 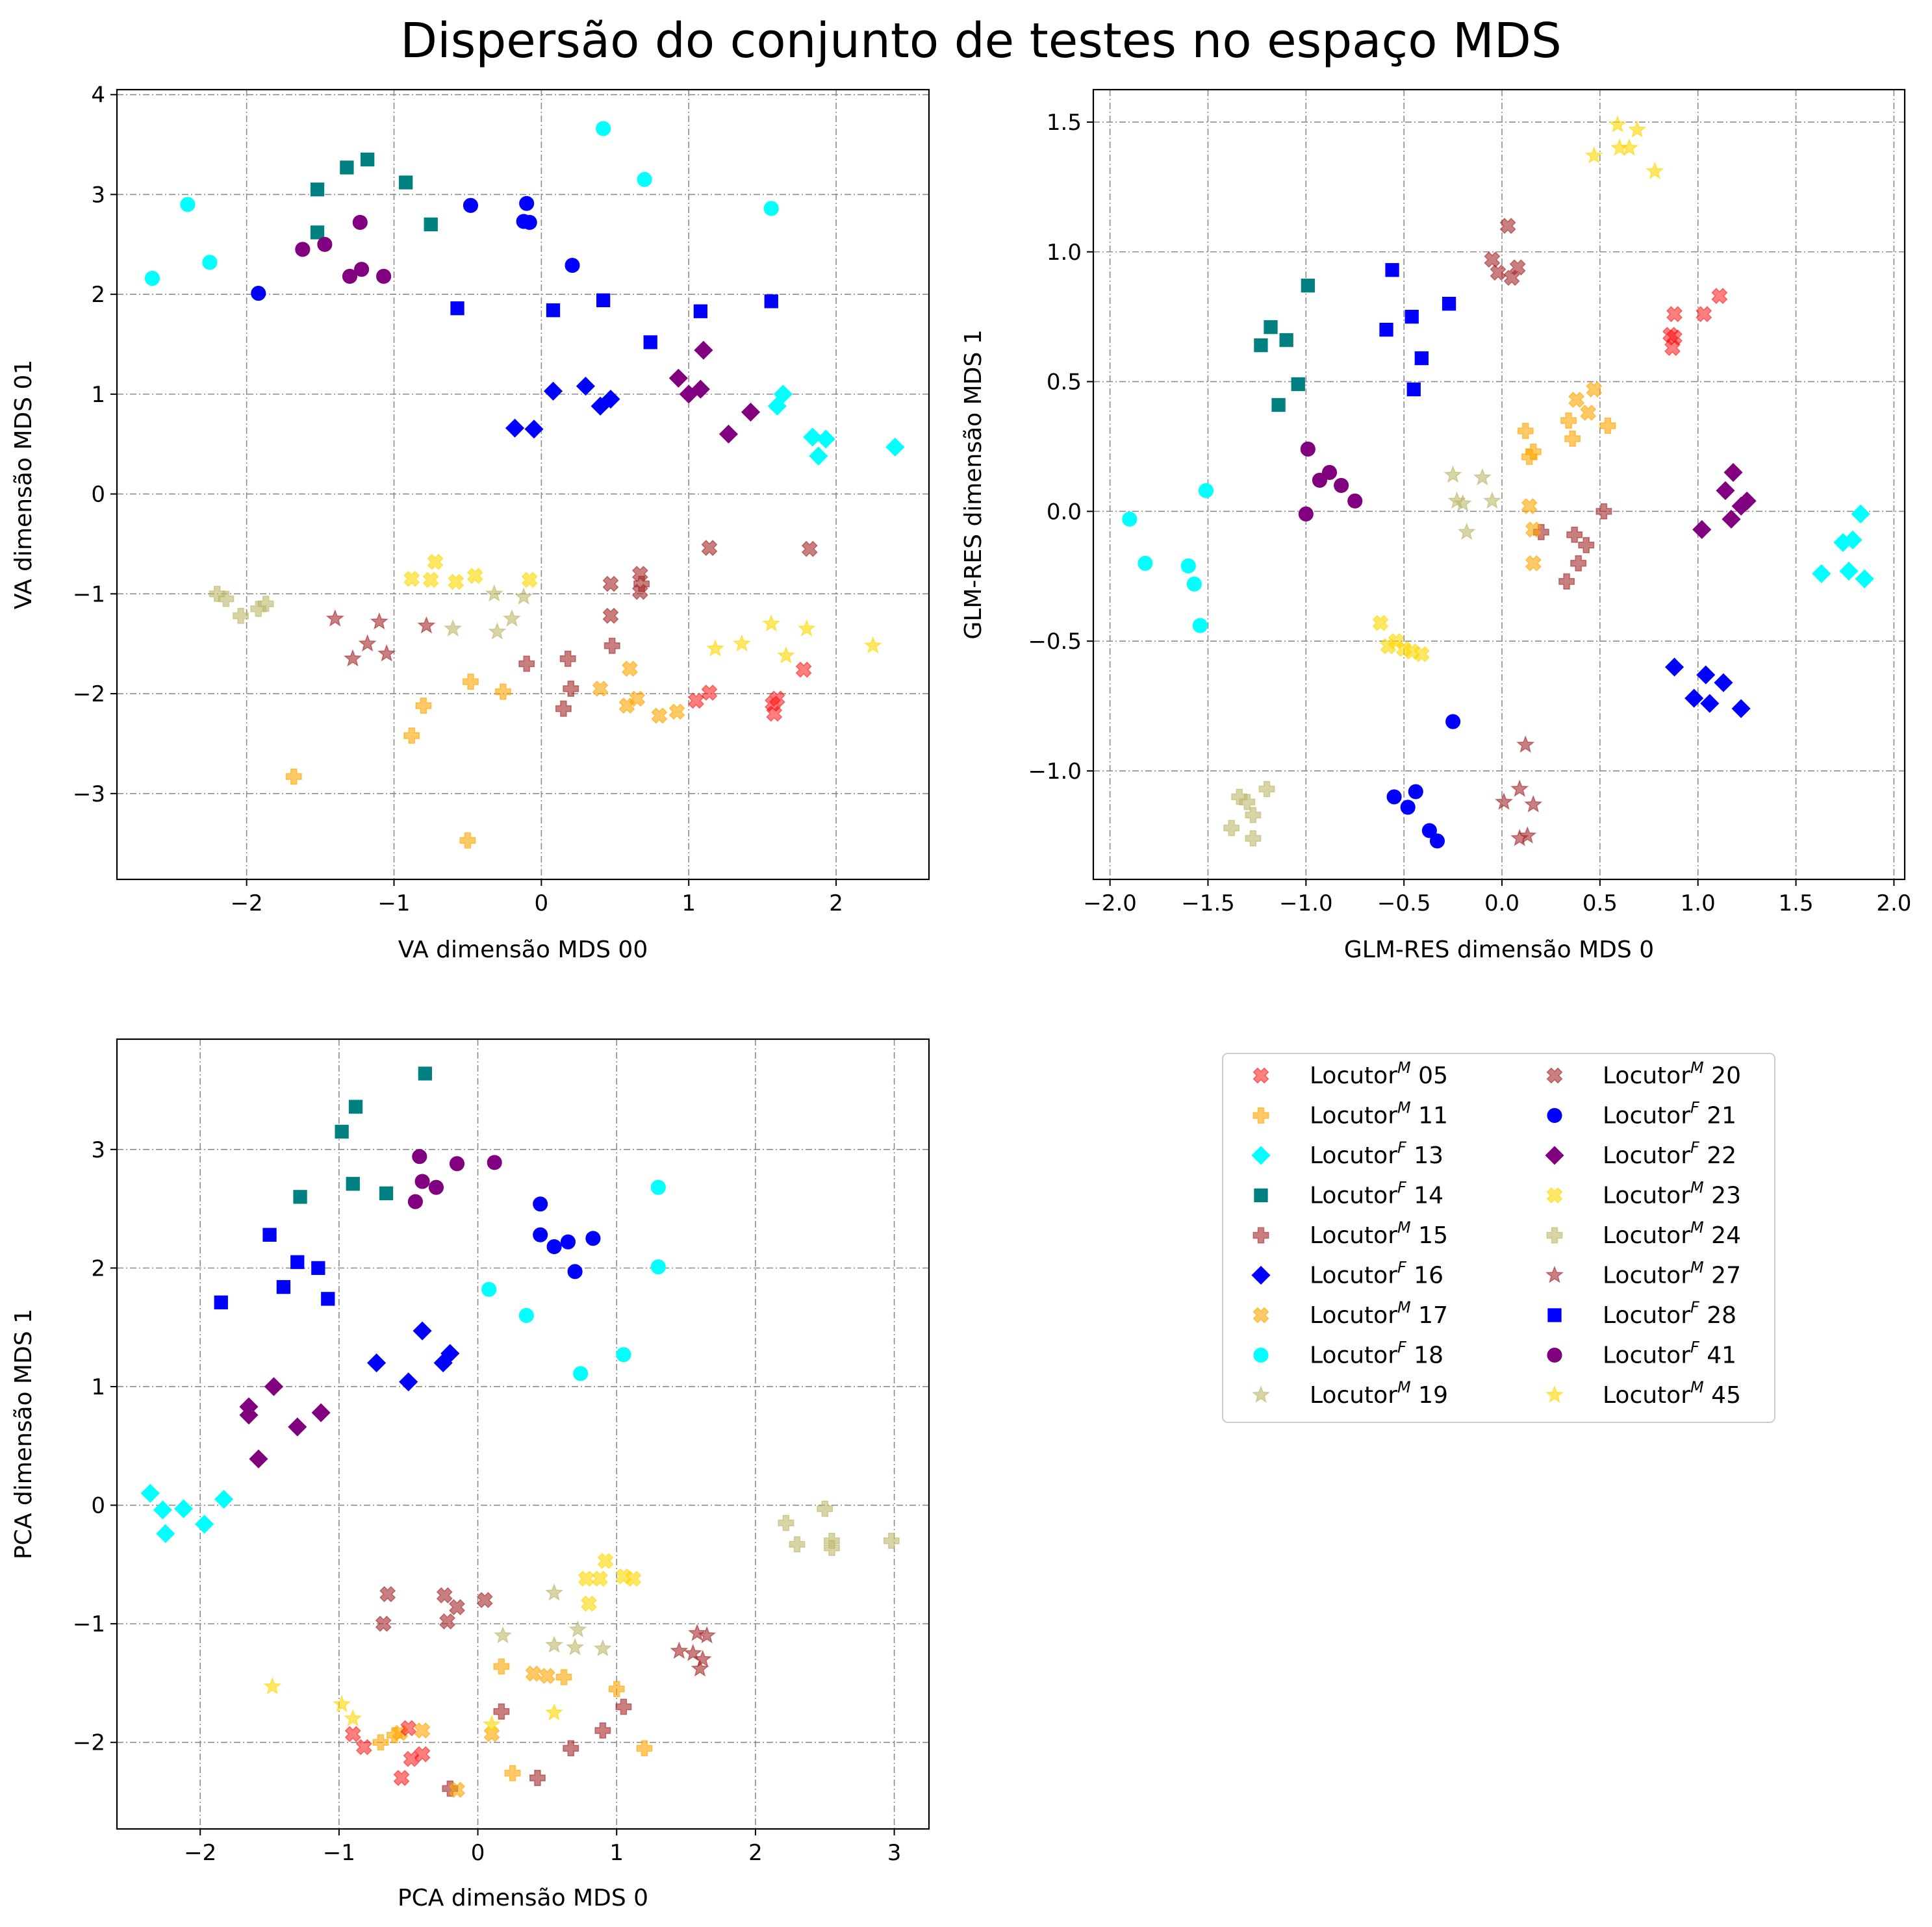 I want to click on y-tick-label: 0, so click(x=98, y=1506).